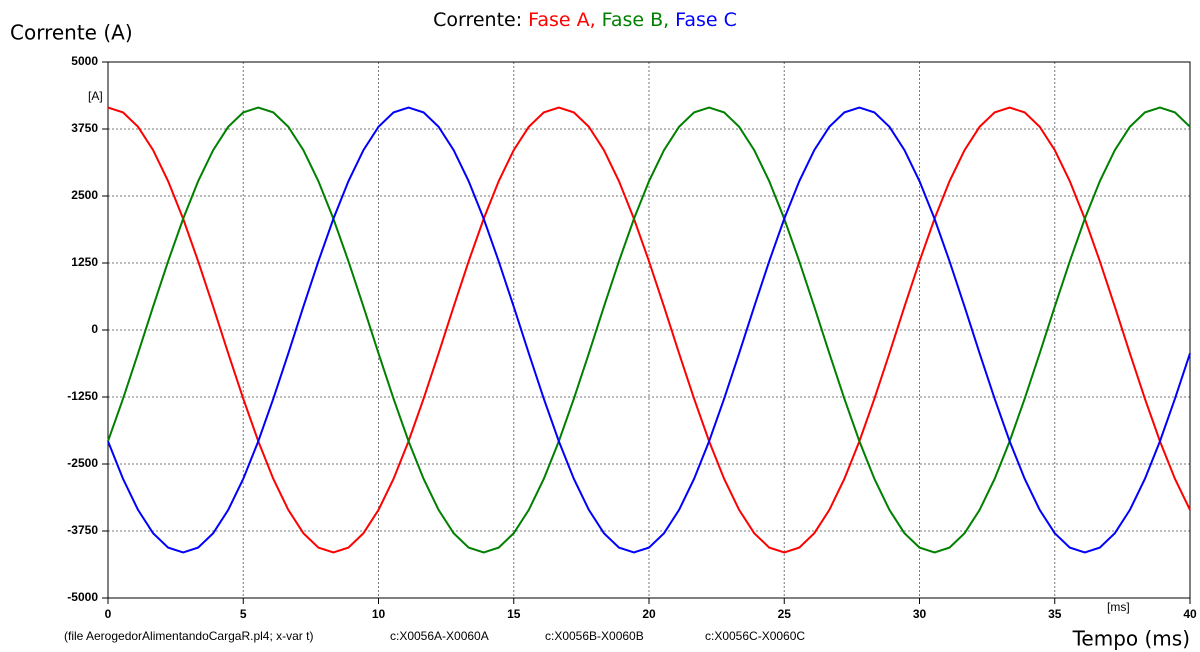 Image resolution: width=1200 pixels, height=652 pixels. What do you see at coordinates (108, 614) in the screenshot?
I see `x-tick-label: 0` at bounding box center [108, 614].